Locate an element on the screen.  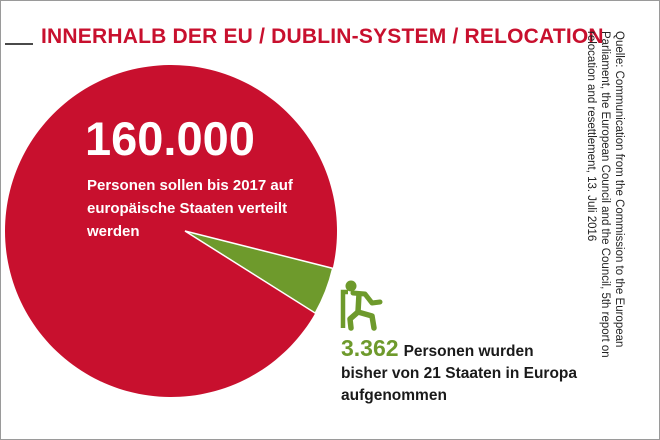
running-person-icon is located at coordinates (361, 305).